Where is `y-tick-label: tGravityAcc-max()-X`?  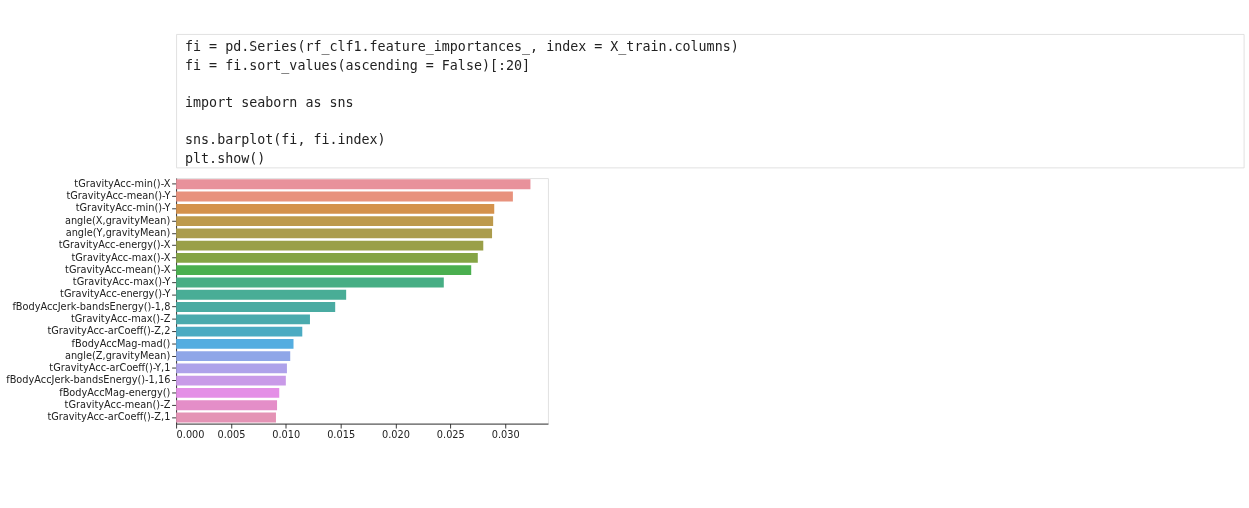 y-tick-label: tGravityAcc-max()-X is located at coordinates (121, 257).